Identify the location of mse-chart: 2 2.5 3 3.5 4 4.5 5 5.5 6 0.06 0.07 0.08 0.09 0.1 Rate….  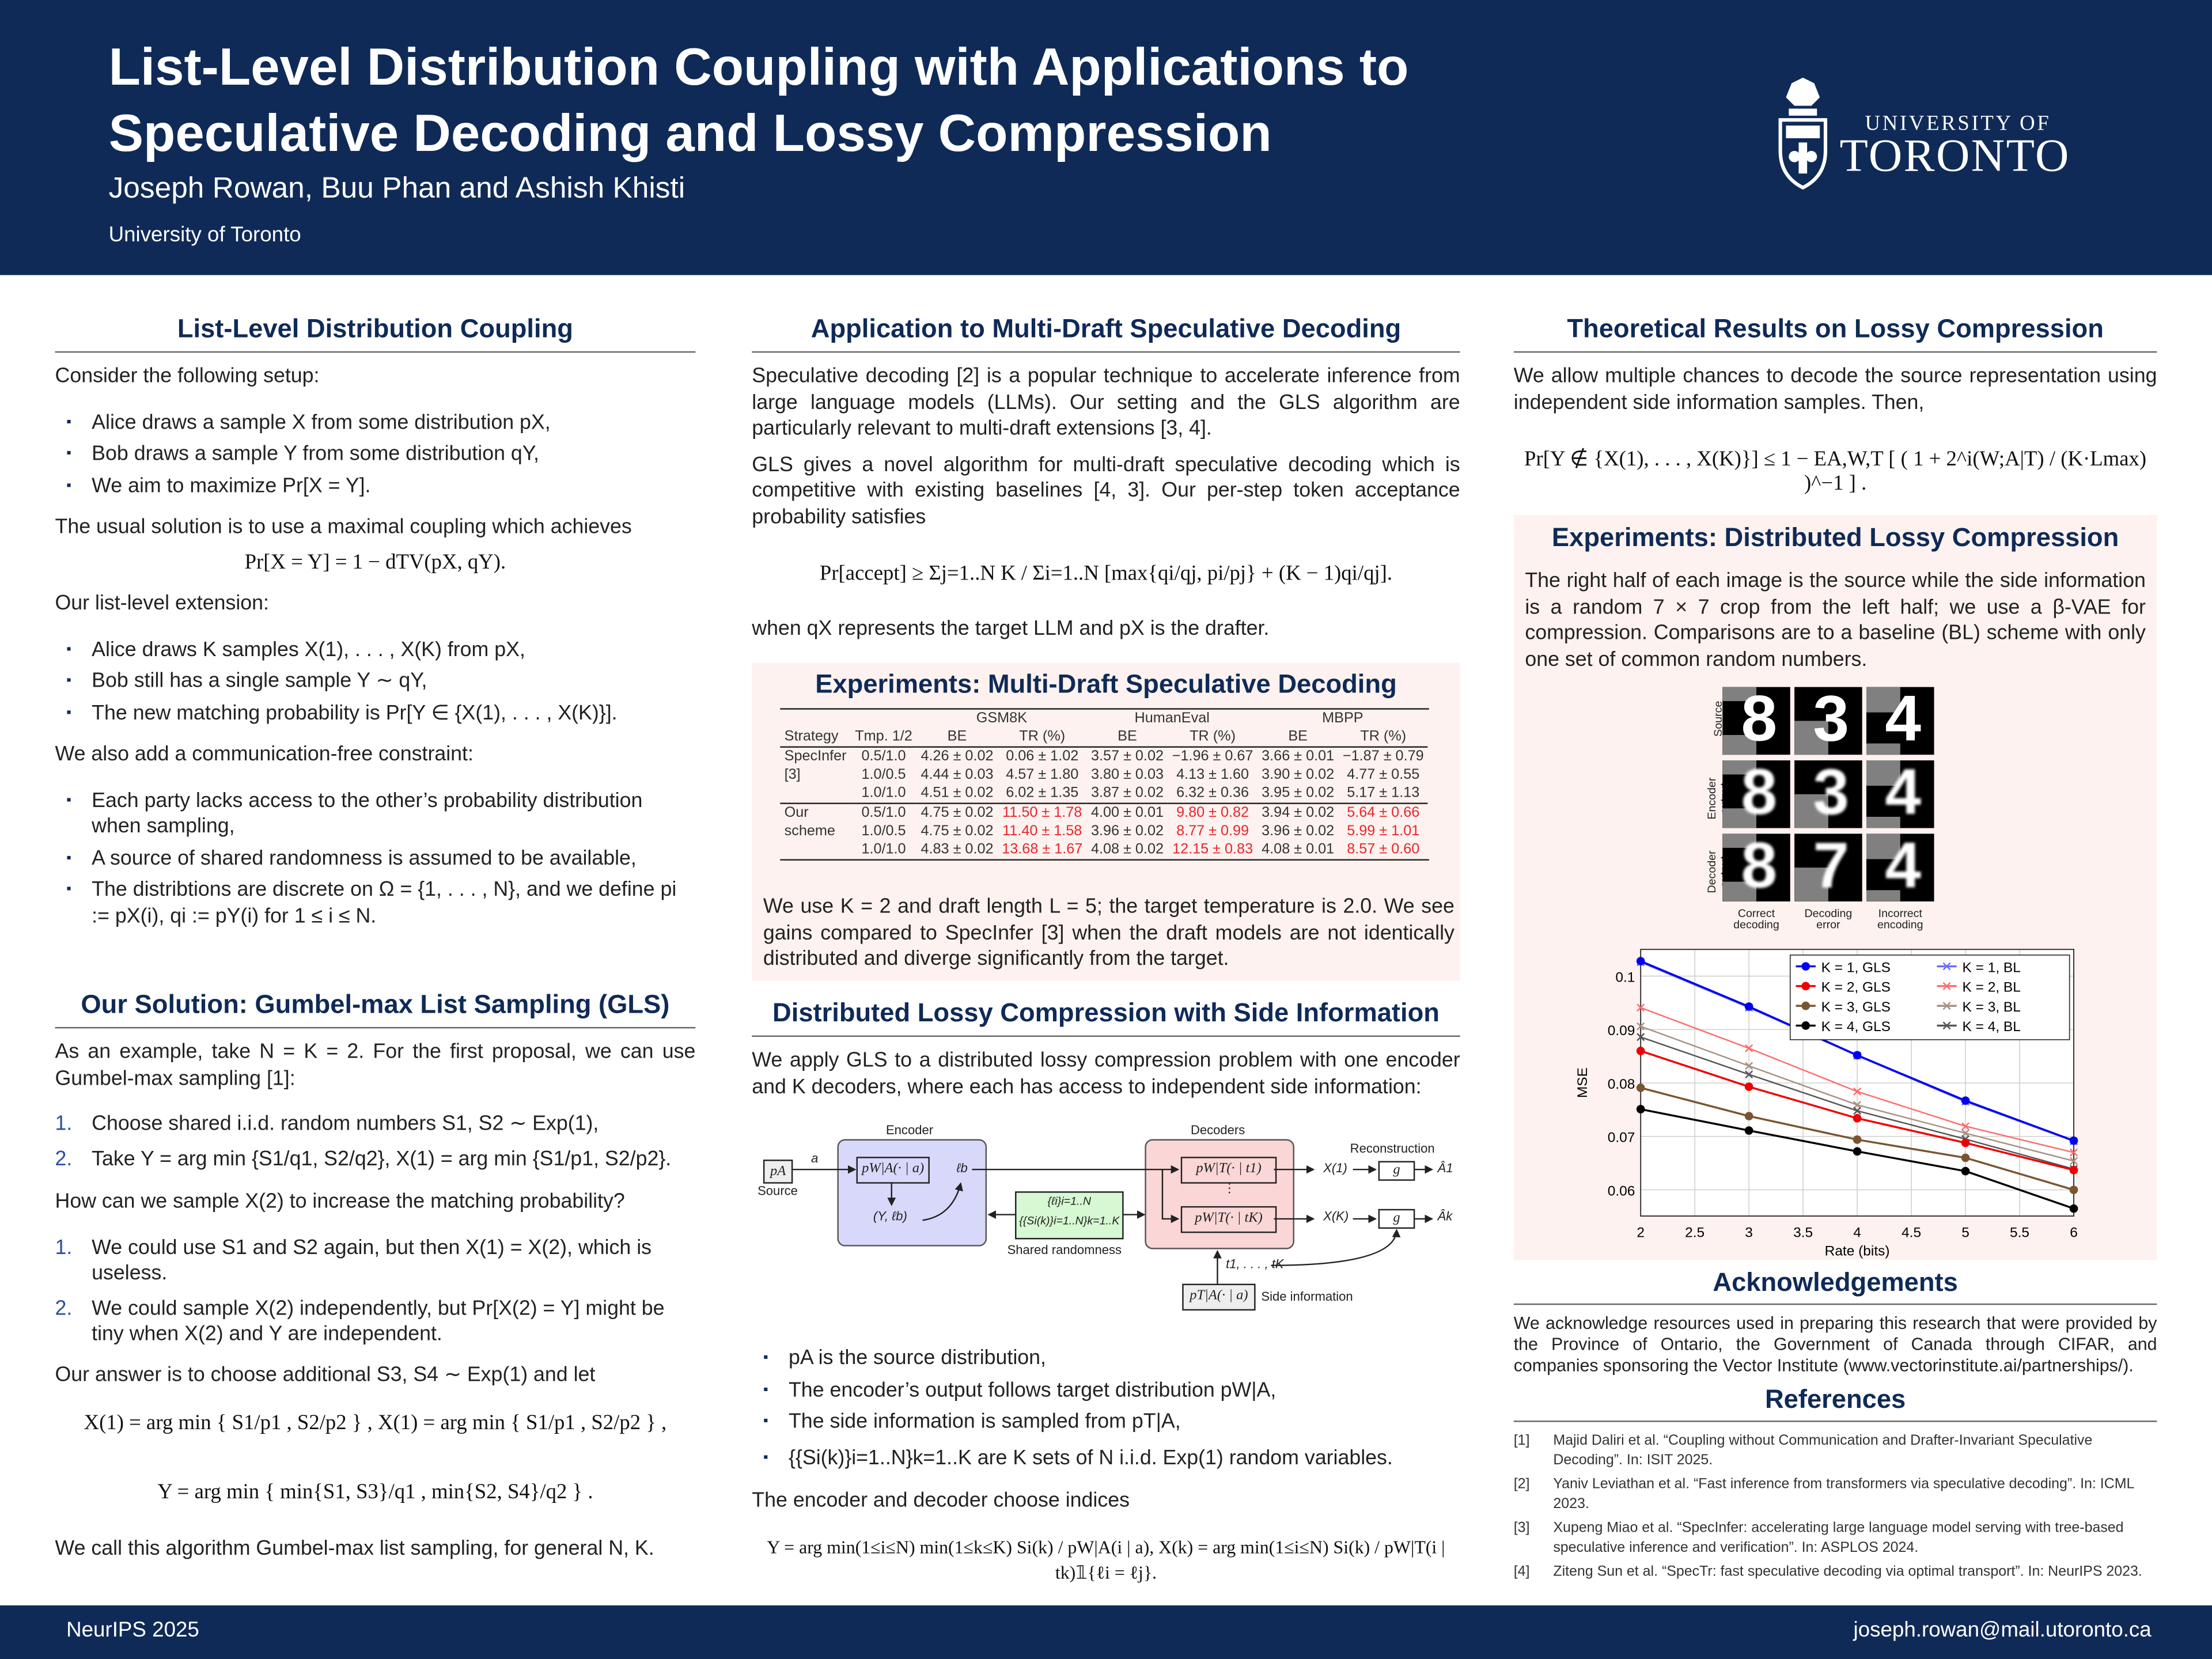
(1826, 1104).